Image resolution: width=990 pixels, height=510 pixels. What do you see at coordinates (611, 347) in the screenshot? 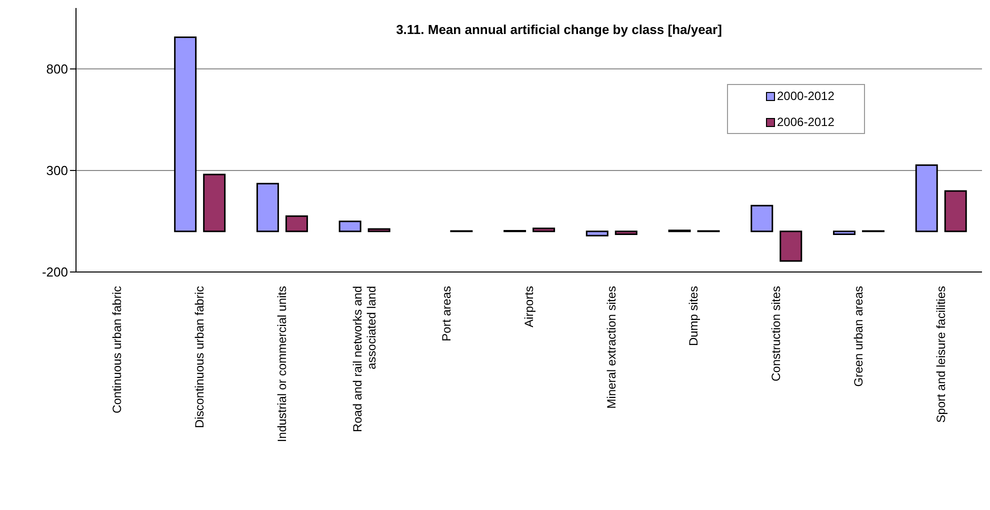
I see `x-tick-label: Mineral extraction sites` at bounding box center [611, 347].